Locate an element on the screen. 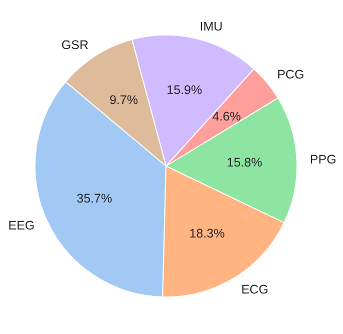 This screenshot has width=343, height=334. slice-label: EEG is located at coordinates (21, 225).